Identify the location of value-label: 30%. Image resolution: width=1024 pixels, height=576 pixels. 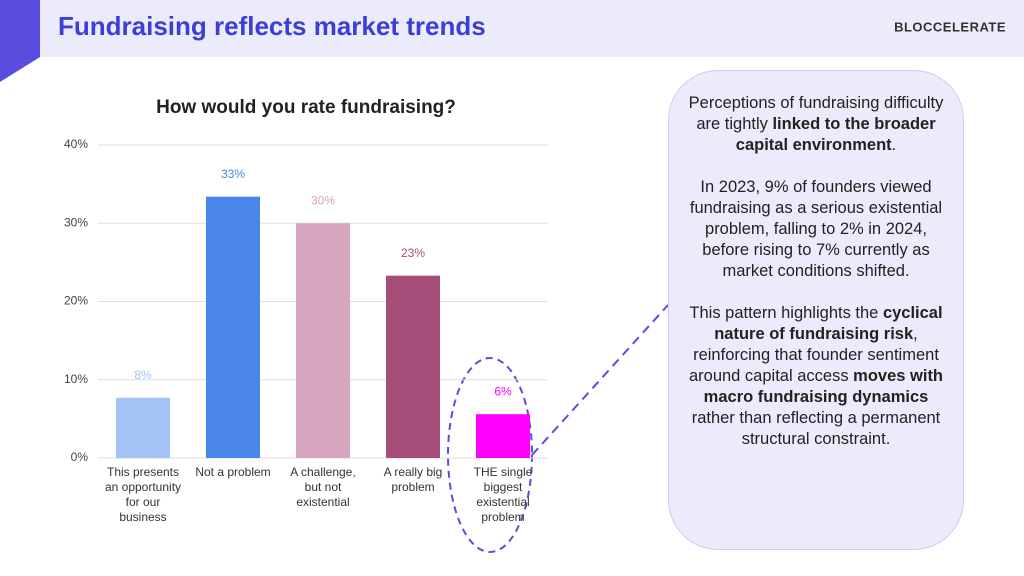
(323, 200).